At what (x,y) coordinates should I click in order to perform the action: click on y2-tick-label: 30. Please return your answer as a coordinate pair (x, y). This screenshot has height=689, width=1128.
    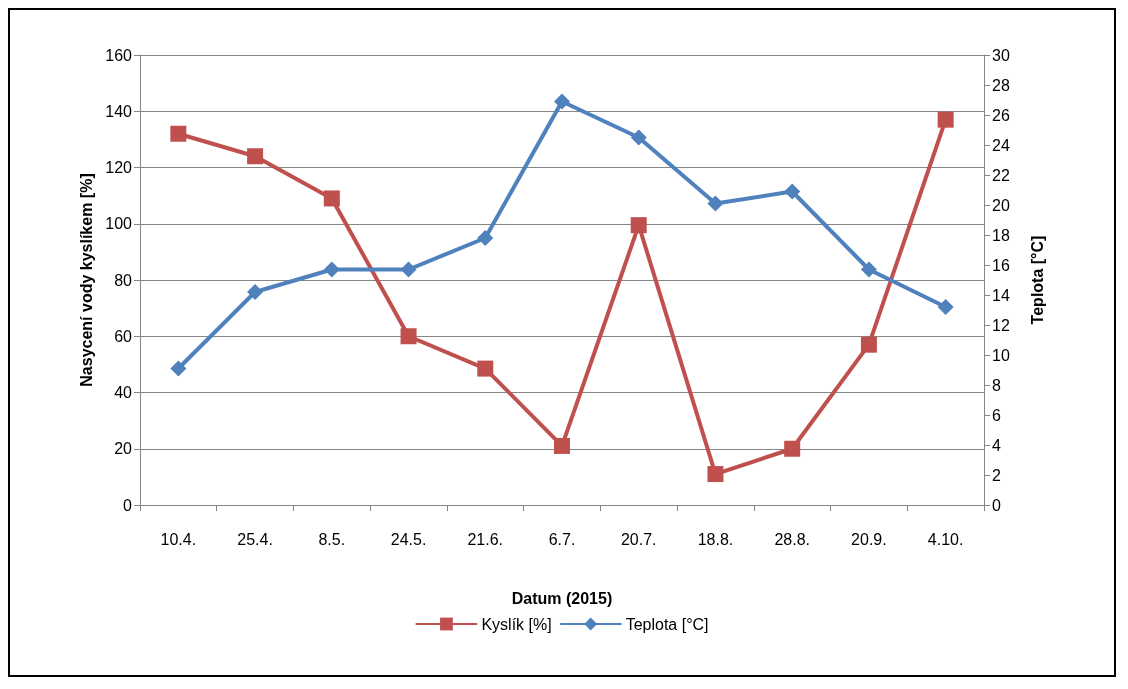
    Looking at the image, I should click on (1001, 55).